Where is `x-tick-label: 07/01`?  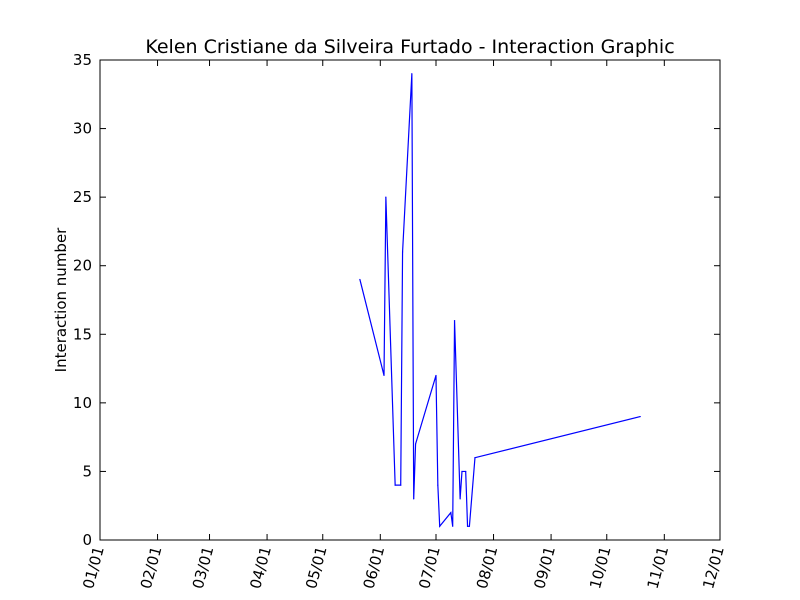 x-tick-label: 07/01 is located at coordinates (429, 567).